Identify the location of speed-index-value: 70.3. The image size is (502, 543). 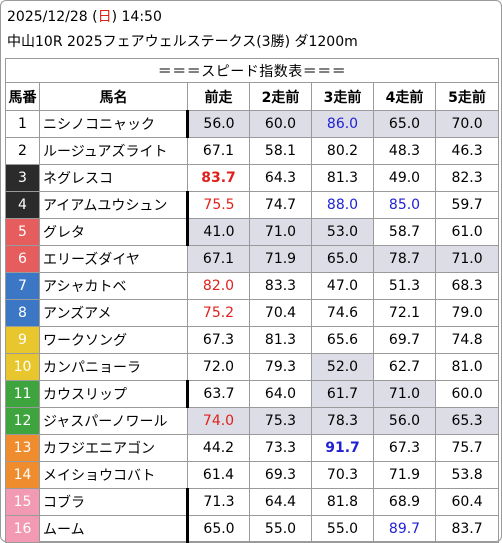
(342, 475).